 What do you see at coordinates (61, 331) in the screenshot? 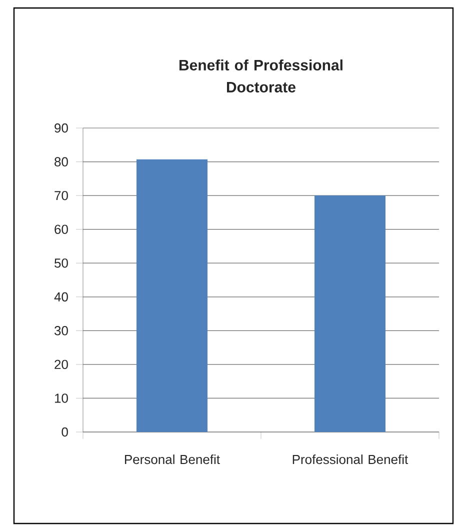
I see `y-tick-label: 30` at bounding box center [61, 331].